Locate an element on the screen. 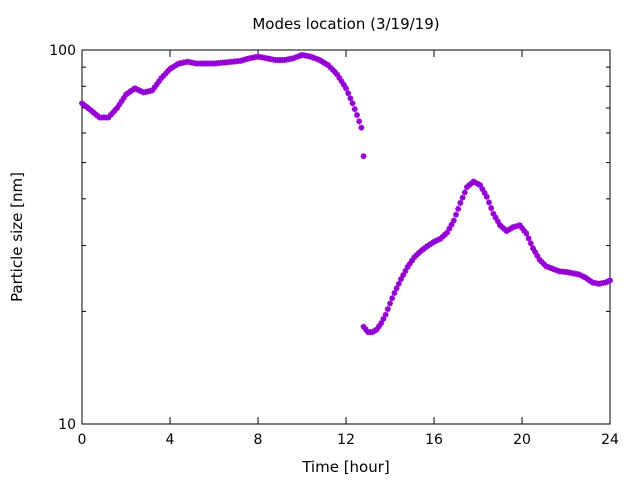  x-tick-label: 24 is located at coordinates (610, 440).